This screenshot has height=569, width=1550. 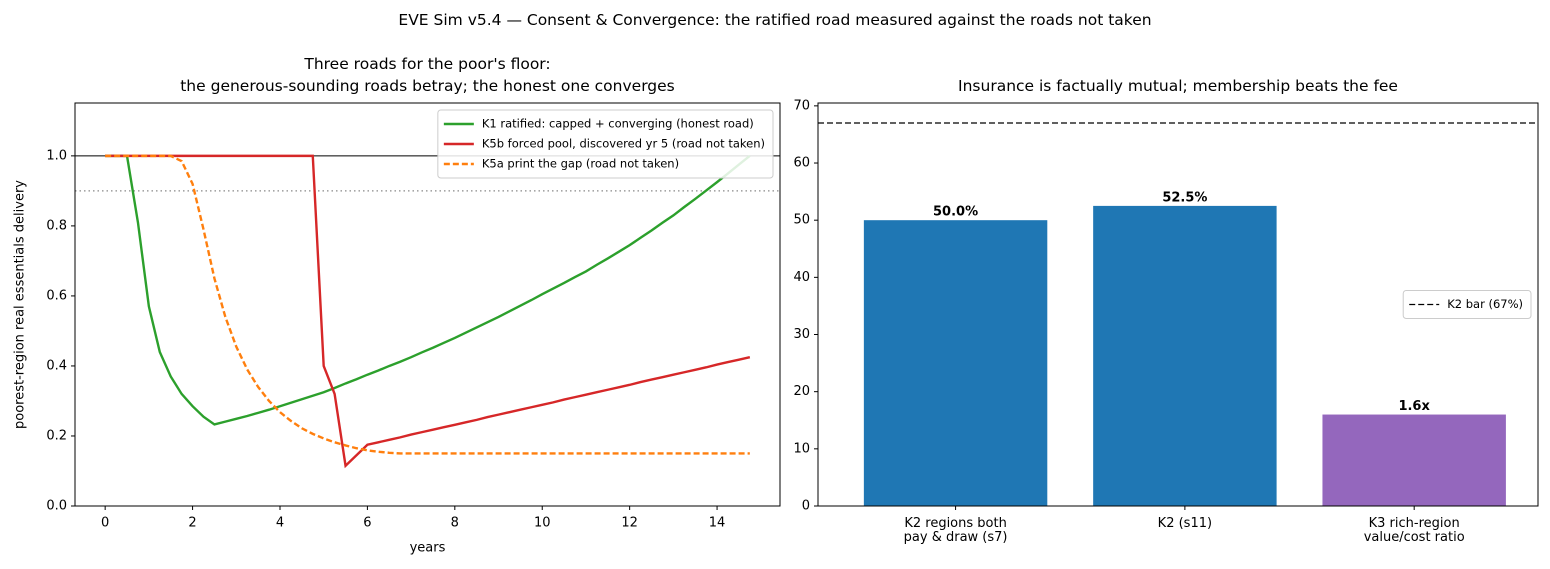 What do you see at coordinates (428, 548) in the screenshot?
I see `x-axis-label: years` at bounding box center [428, 548].